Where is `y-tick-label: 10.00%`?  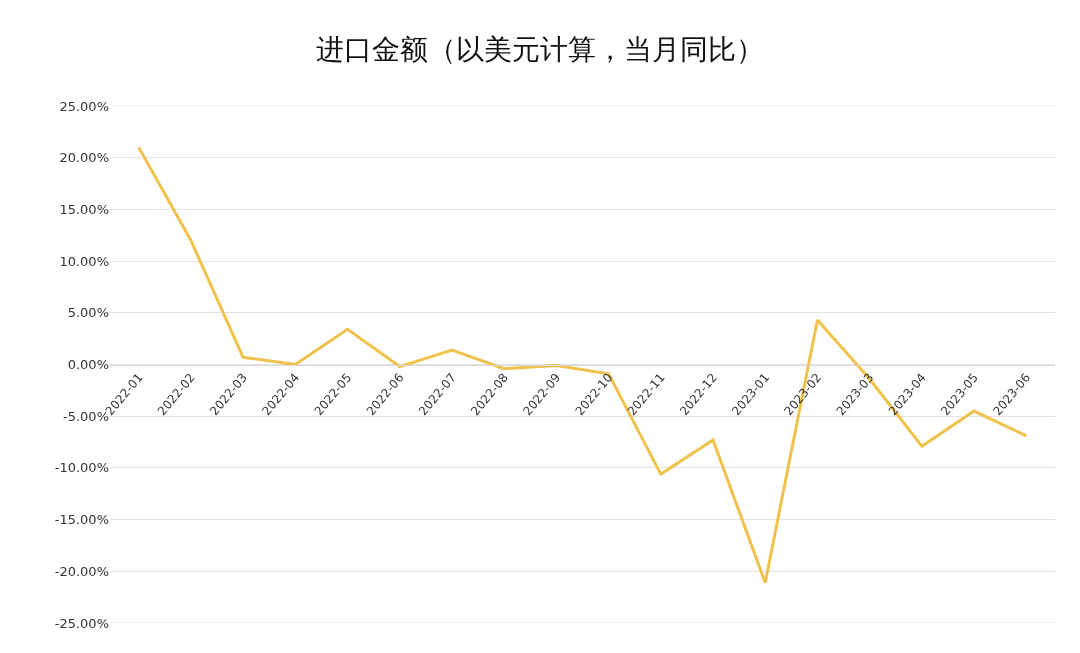 y-tick-label: 10.00% is located at coordinates (84, 261).